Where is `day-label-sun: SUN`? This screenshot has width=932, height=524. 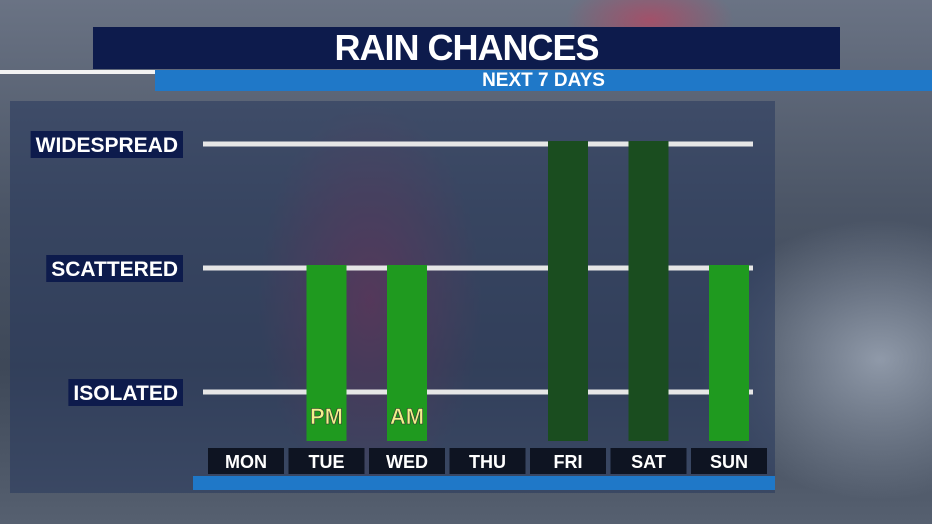 day-label-sun: SUN is located at coordinates (729, 462).